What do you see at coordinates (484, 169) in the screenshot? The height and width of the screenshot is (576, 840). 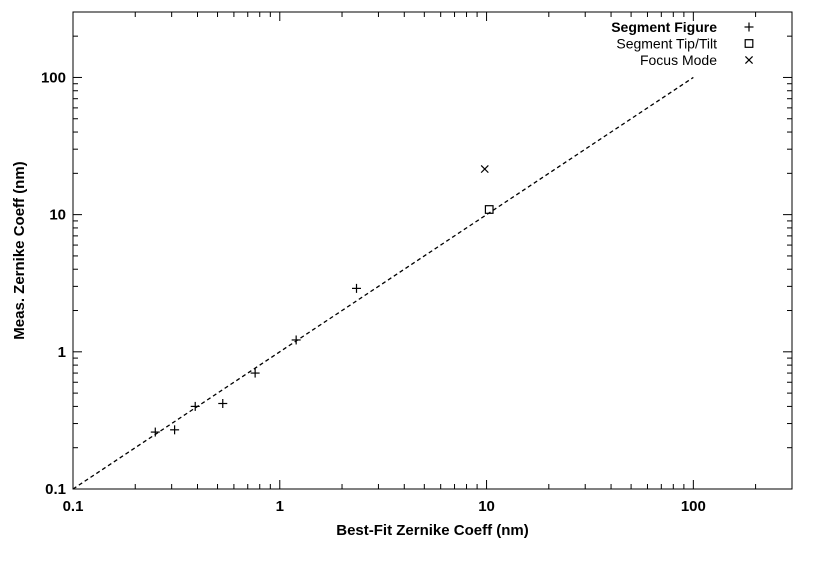 I see `point-focus-mode` at bounding box center [484, 169].